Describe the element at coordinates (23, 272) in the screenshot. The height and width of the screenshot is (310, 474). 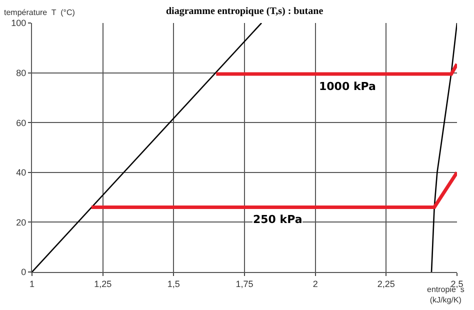
I see `y-tick-label: 0` at that location.